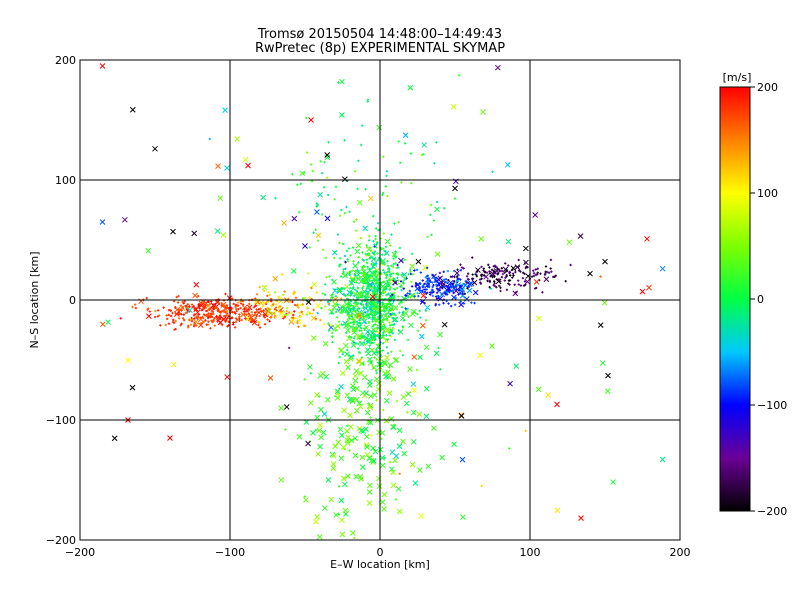  What do you see at coordinates (61, 420) in the screenshot?
I see `y-tick-label: −100` at bounding box center [61, 420].